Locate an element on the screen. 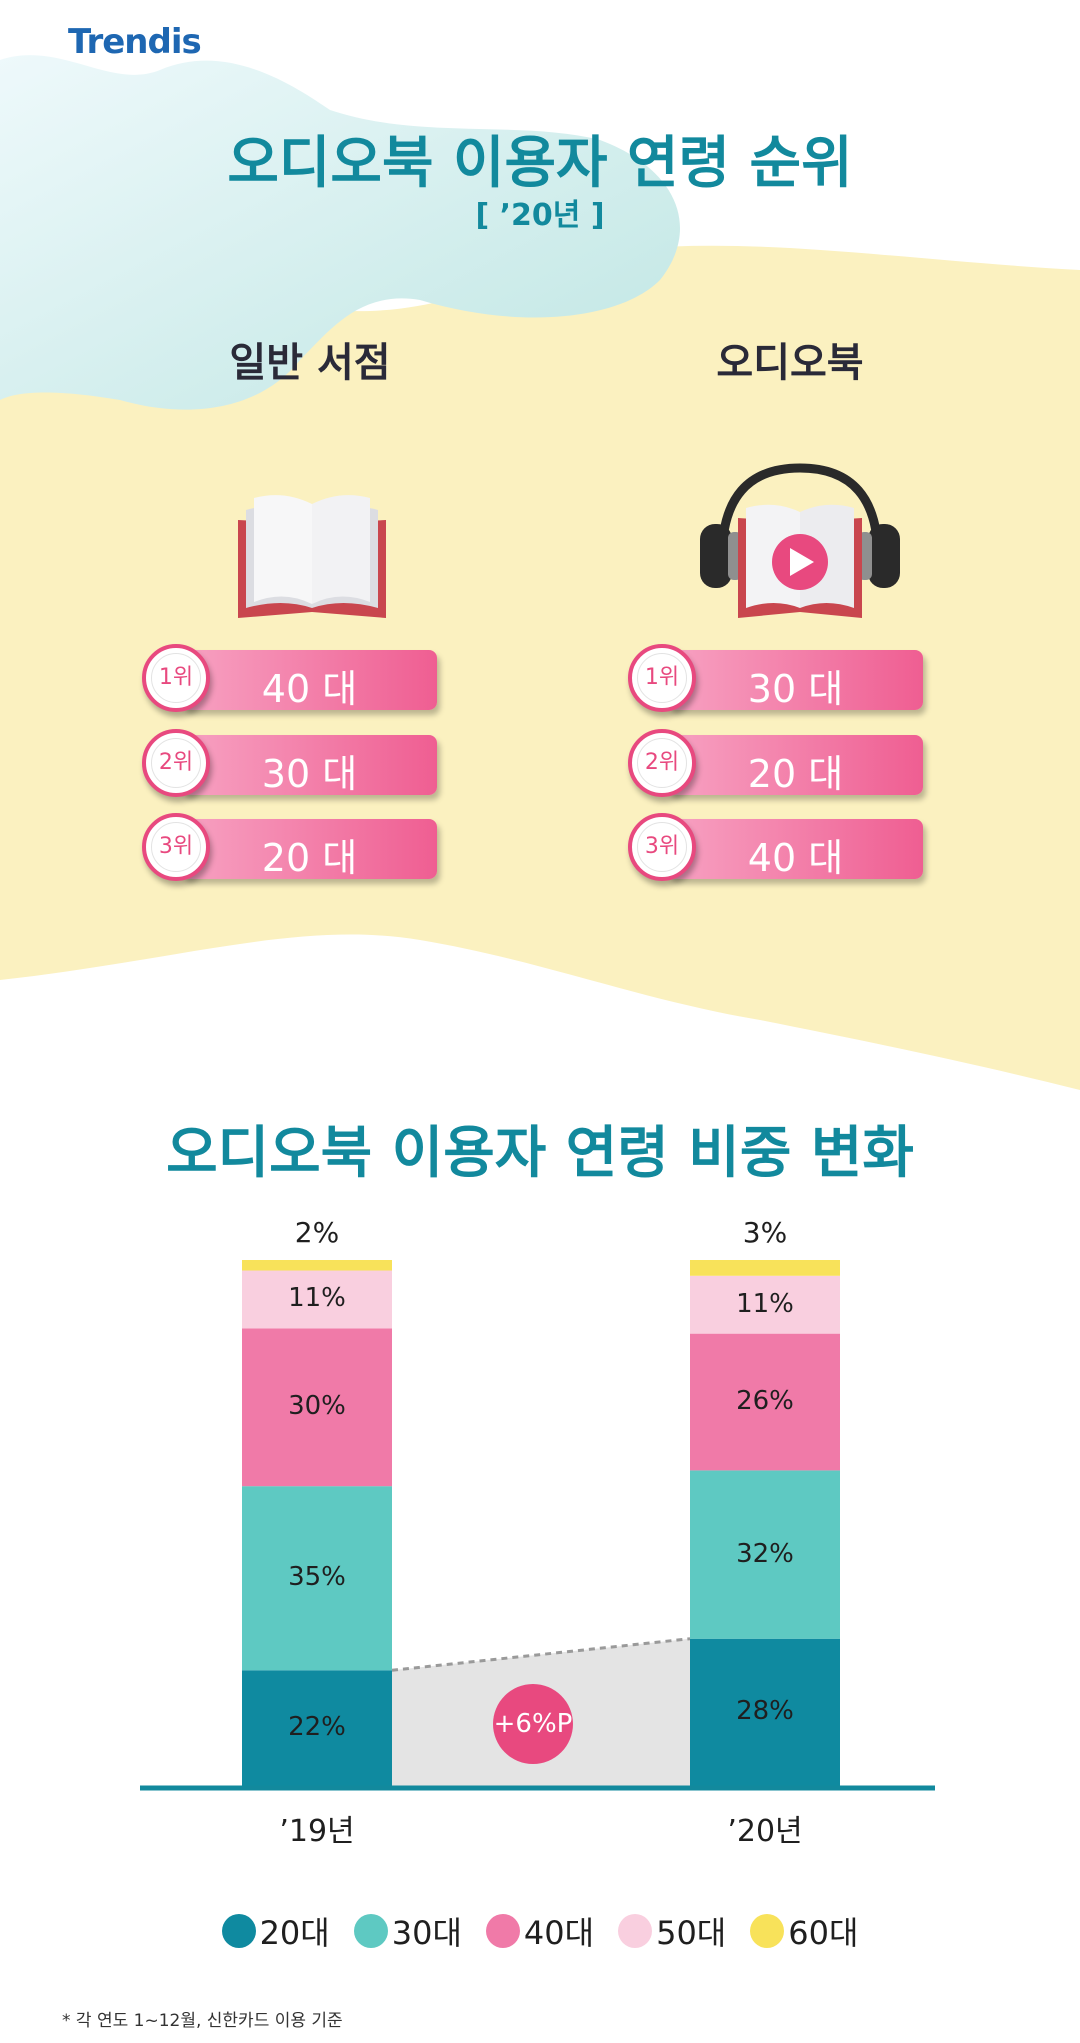 The width and height of the screenshot is (1080, 2043). x-tick-label: ’20년 is located at coordinates (765, 1831).